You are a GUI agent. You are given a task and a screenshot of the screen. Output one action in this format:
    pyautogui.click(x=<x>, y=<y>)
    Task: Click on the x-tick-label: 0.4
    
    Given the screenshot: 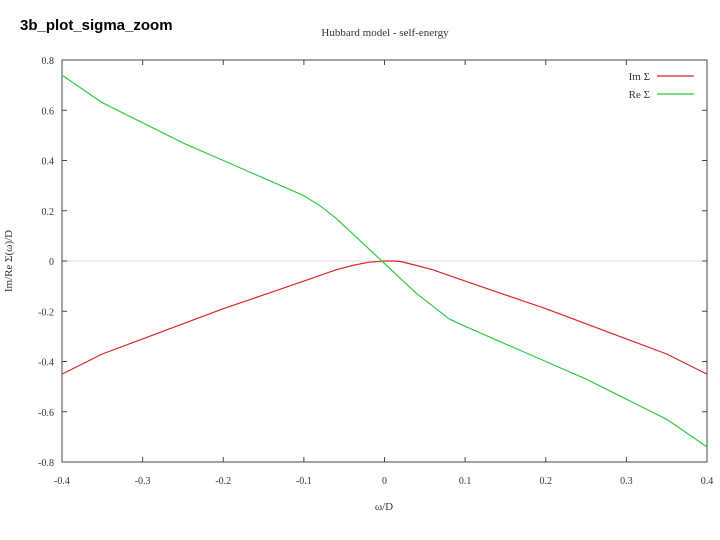 What is the action you would take?
    pyautogui.click(x=707, y=481)
    